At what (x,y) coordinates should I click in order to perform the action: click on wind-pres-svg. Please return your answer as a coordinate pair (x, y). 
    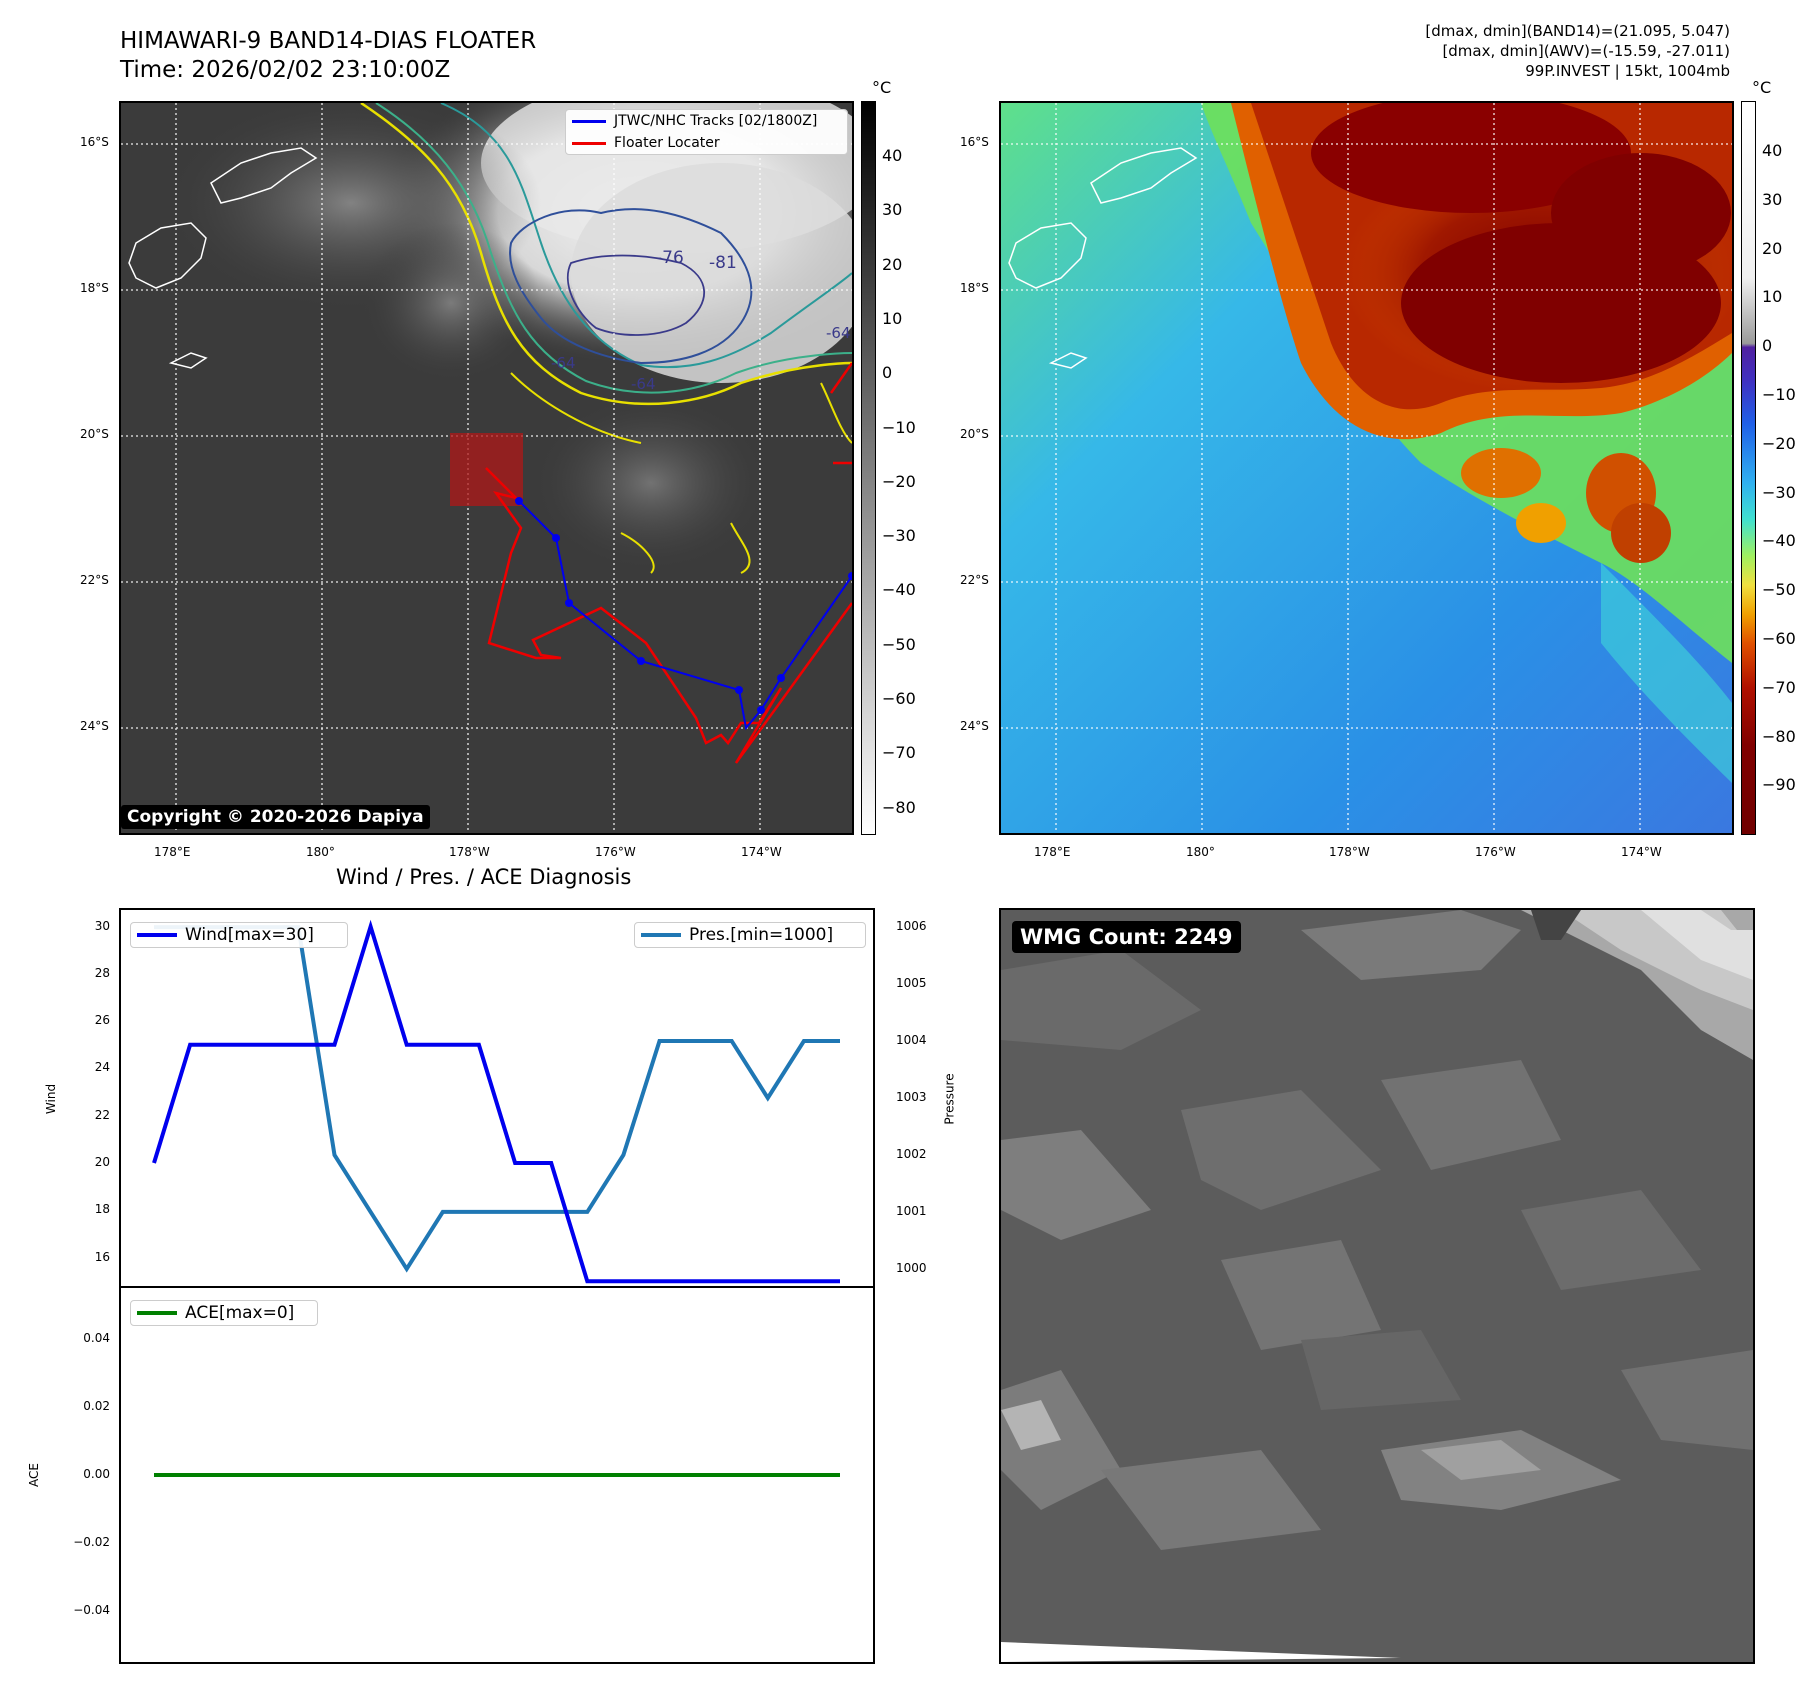
    Looking at the image, I should click on (496, 1101).